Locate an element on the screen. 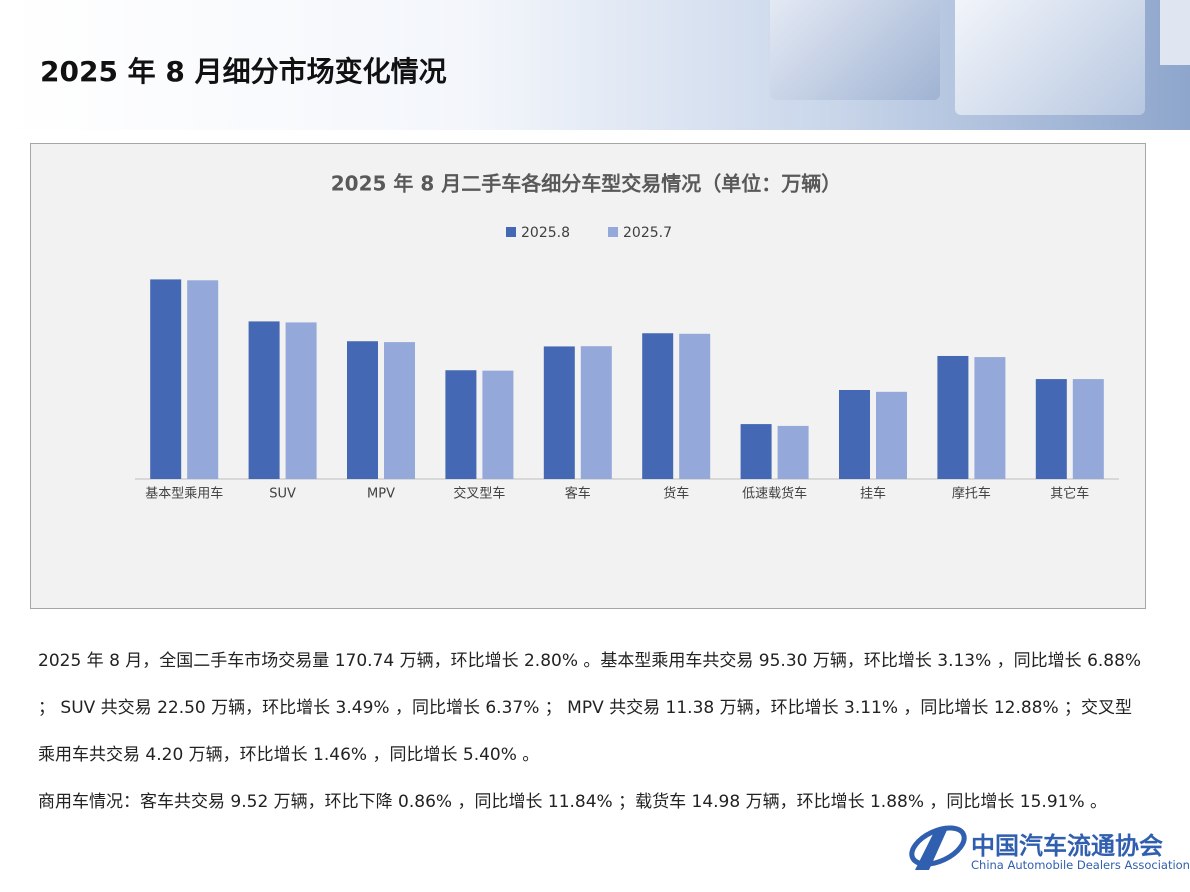 Image resolution: width=1190 pixels, height=892 pixels. page-title: 2025 年 8 月细分市场变化情况 is located at coordinates (243, 71).